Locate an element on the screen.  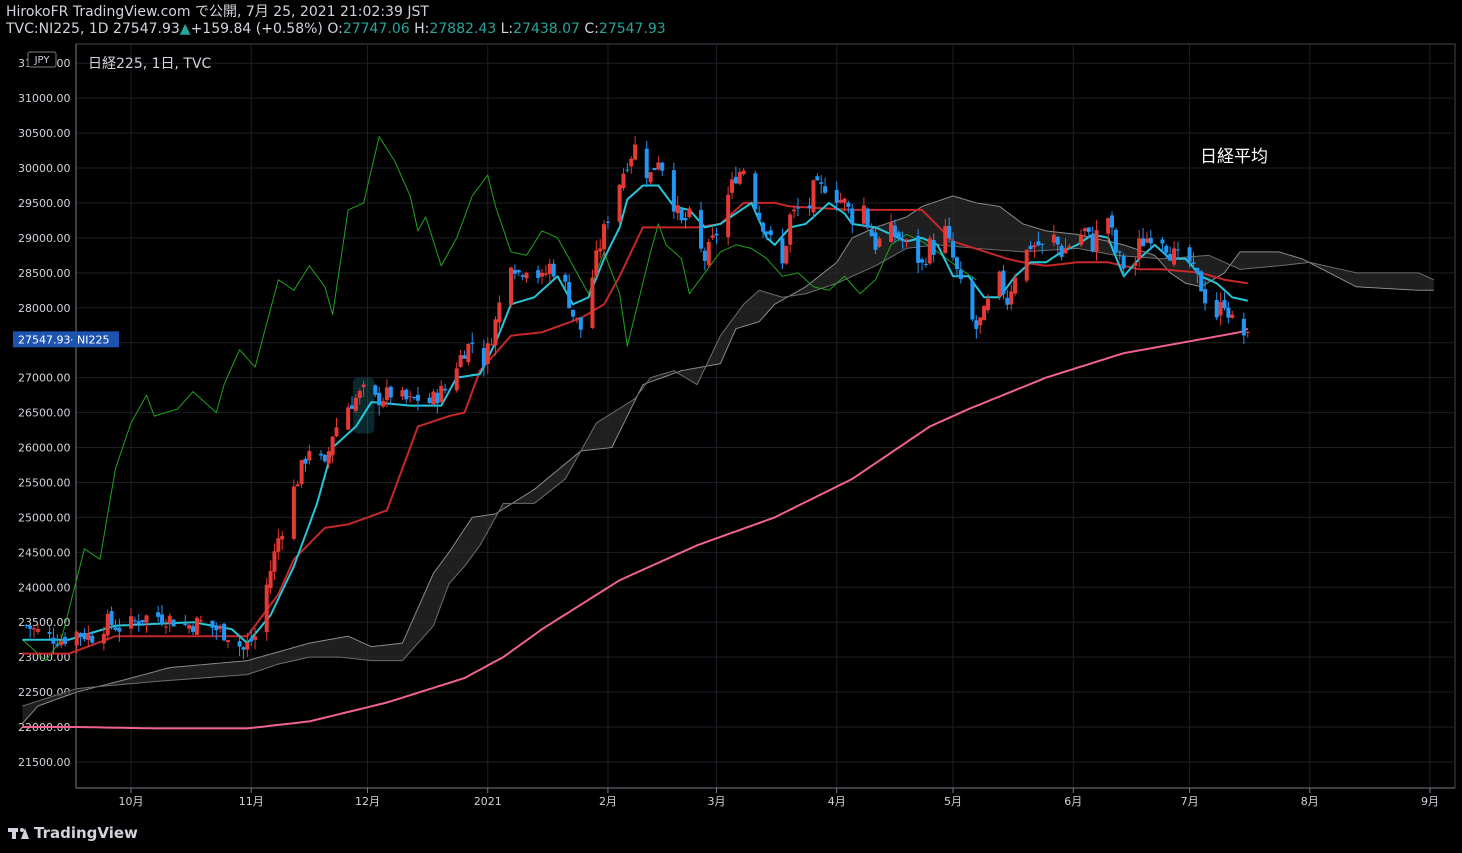
last-price-value: 27547.93 is located at coordinates (44, 339).